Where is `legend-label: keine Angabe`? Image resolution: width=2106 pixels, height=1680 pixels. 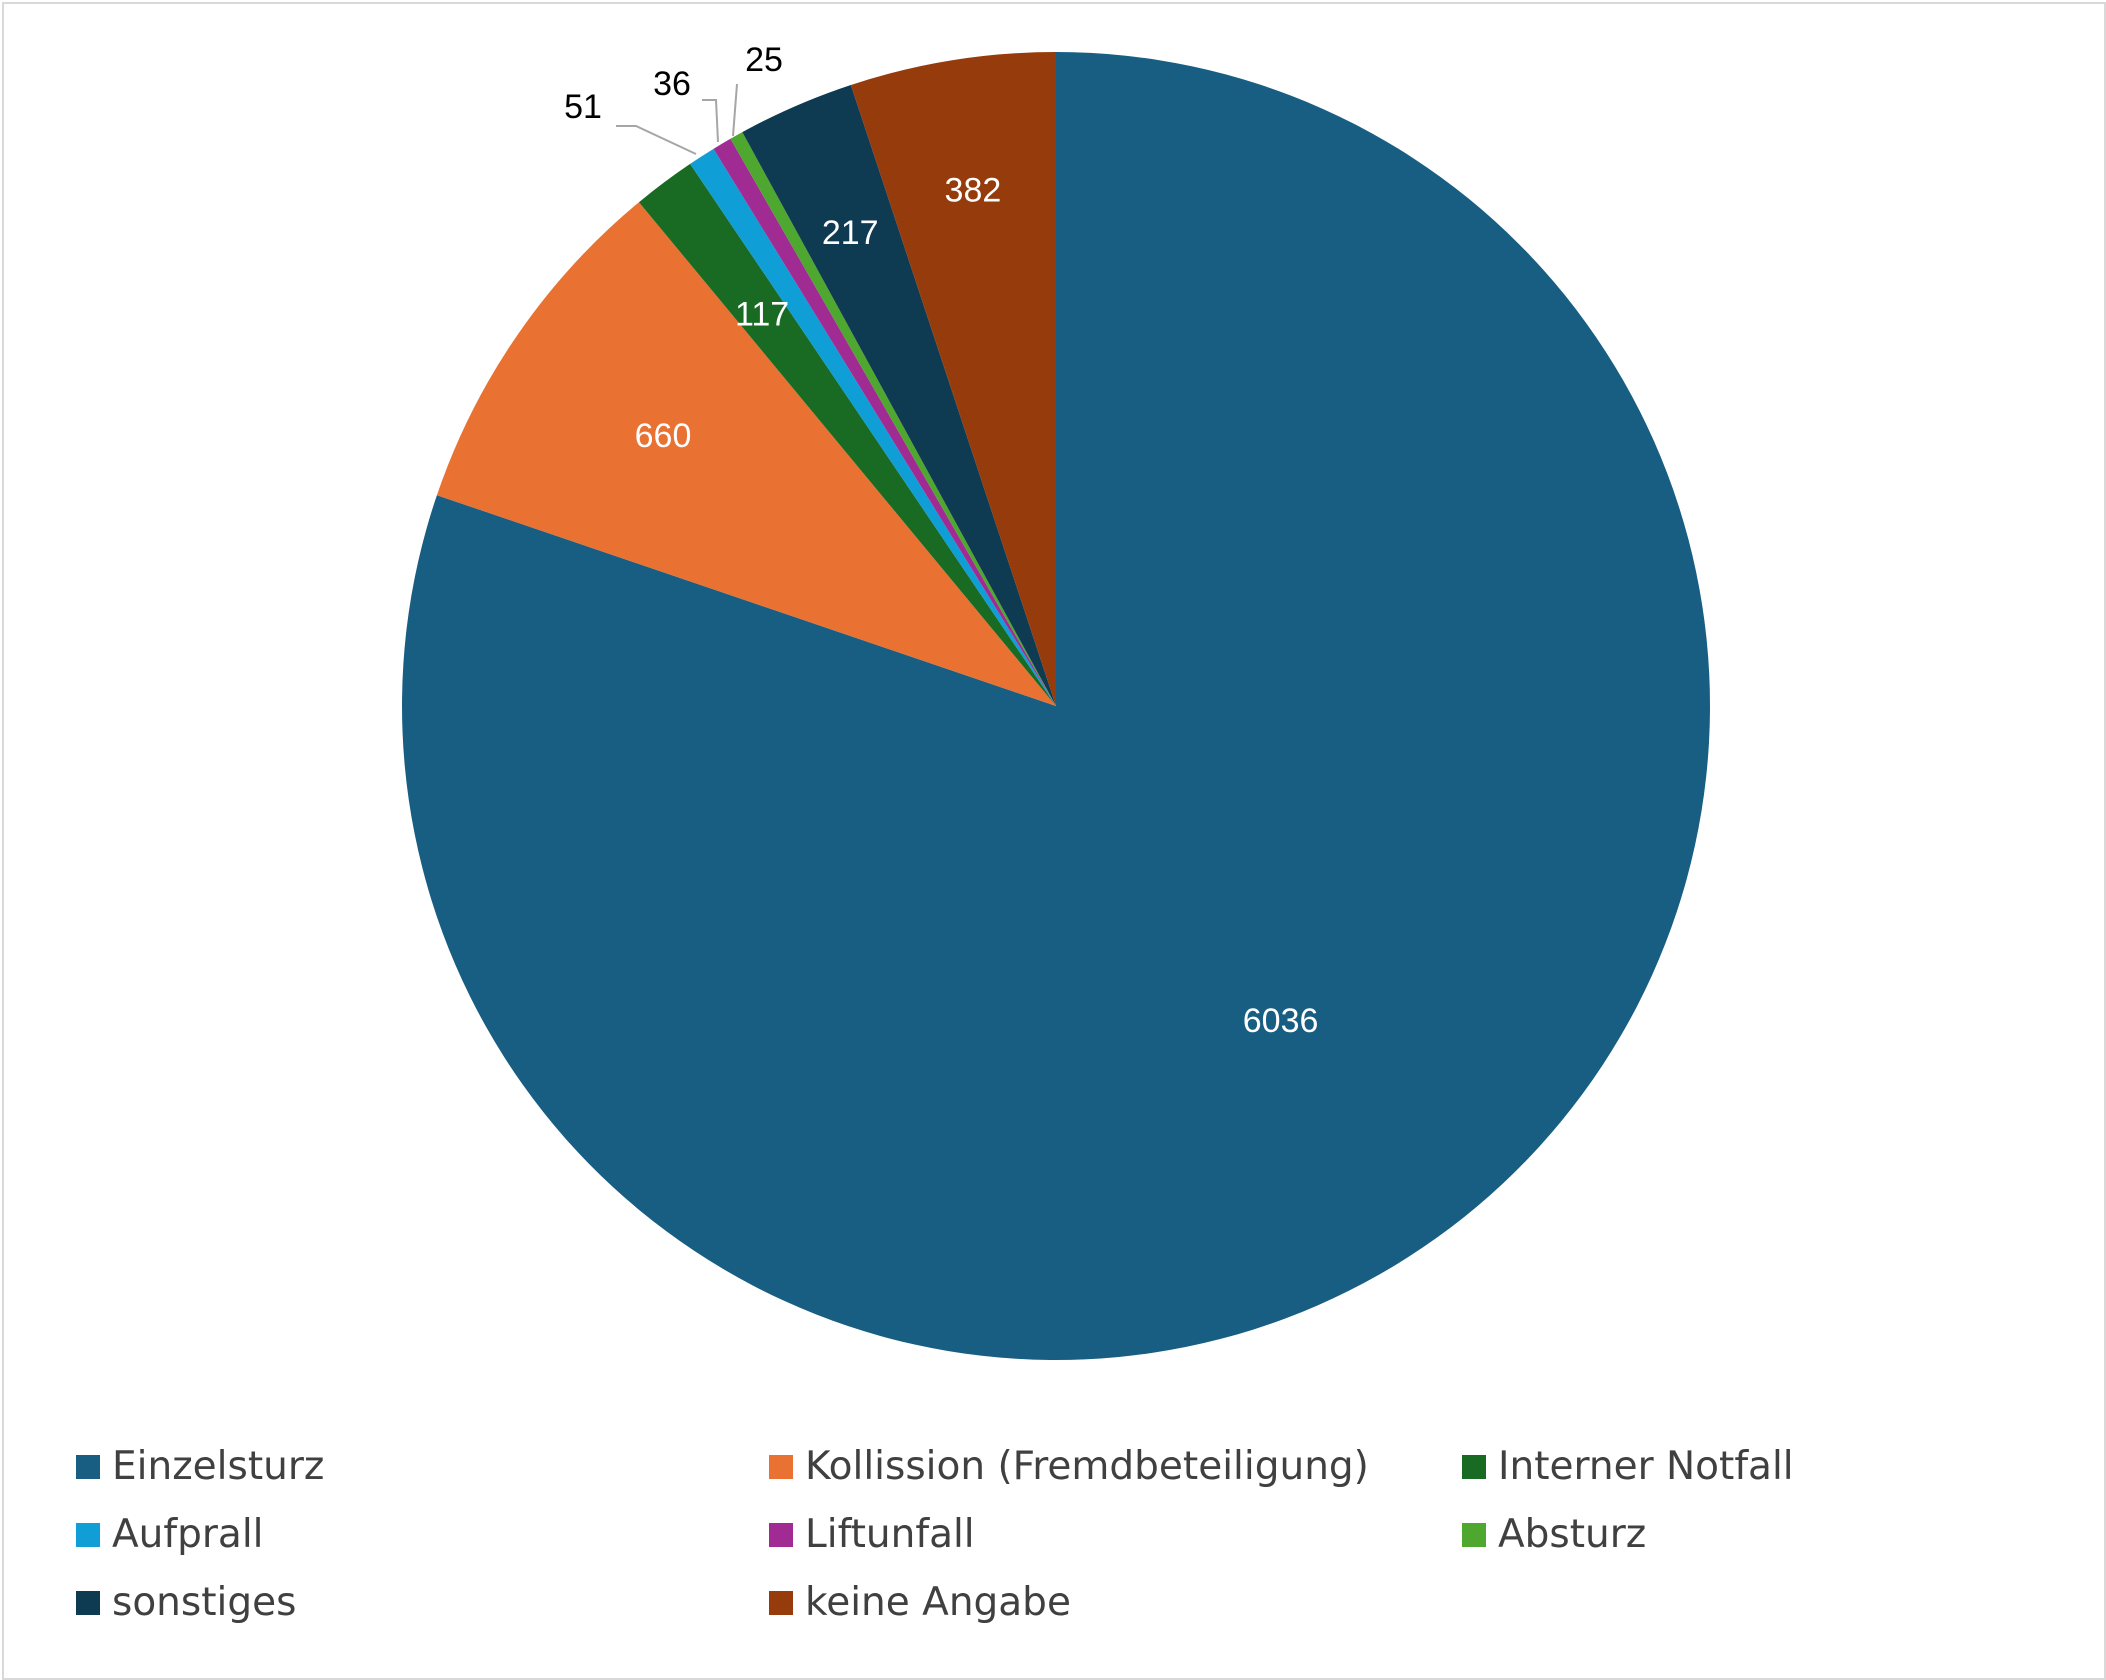 legend-label: keine Angabe is located at coordinates (938, 1602).